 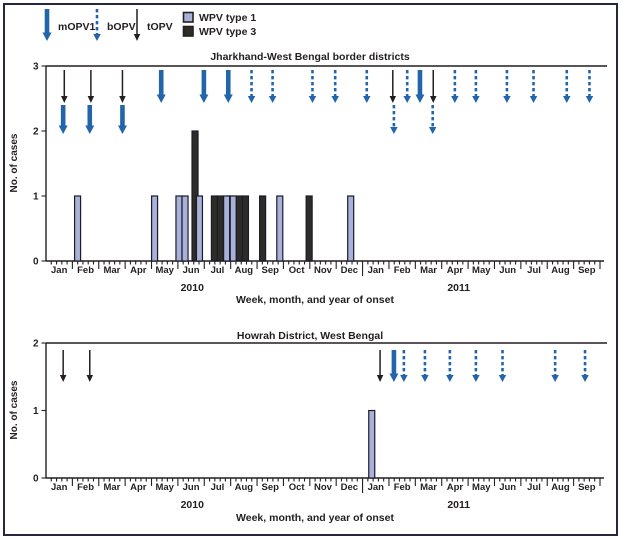 What do you see at coordinates (310, 336) in the screenshot?
I see `chart-title: Howrah District, West Bengal` at bounding box center [310, 336].